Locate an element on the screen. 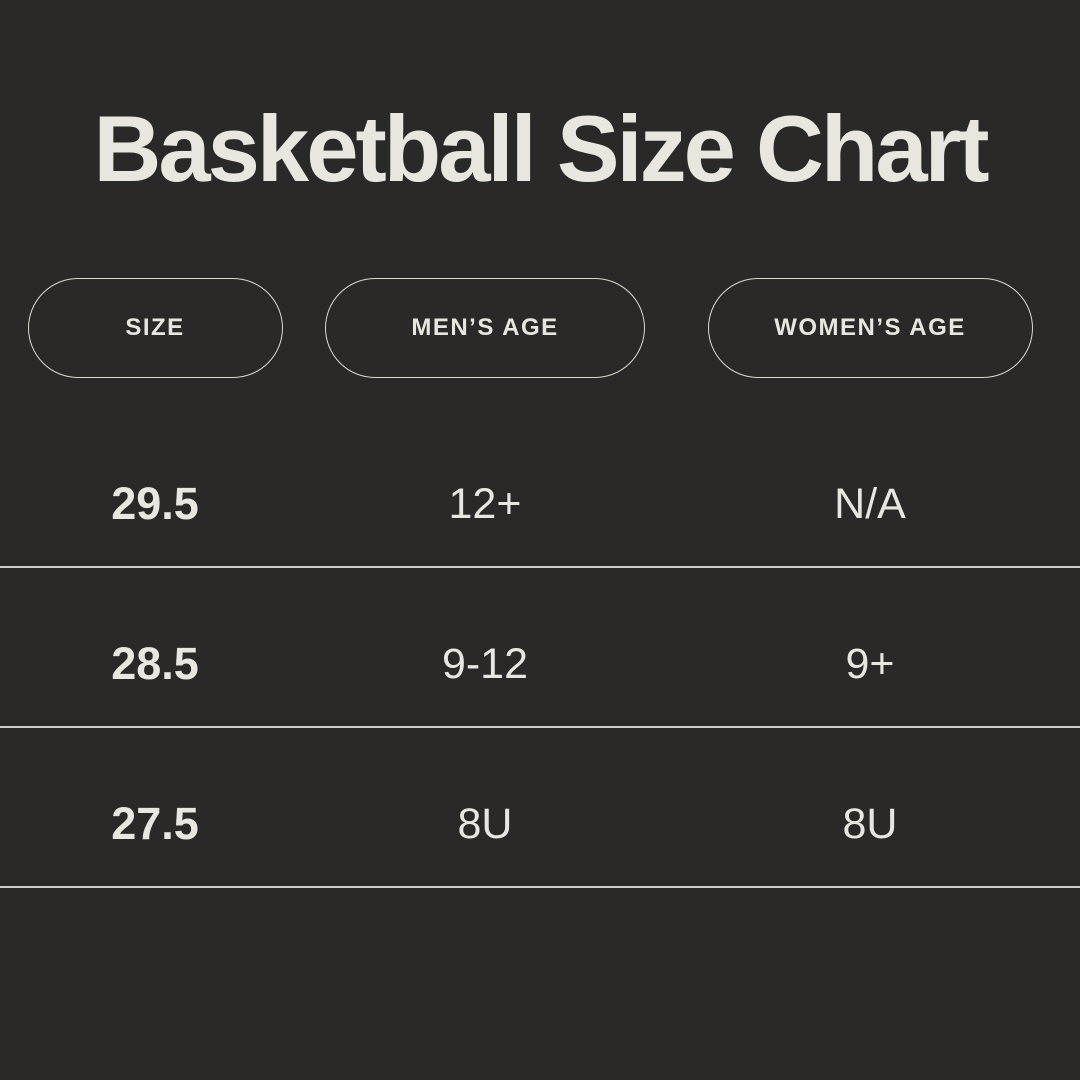 This screenshot has width=1080, height=1080. size-column-label: SIZE is located at coordinates (155, 327).